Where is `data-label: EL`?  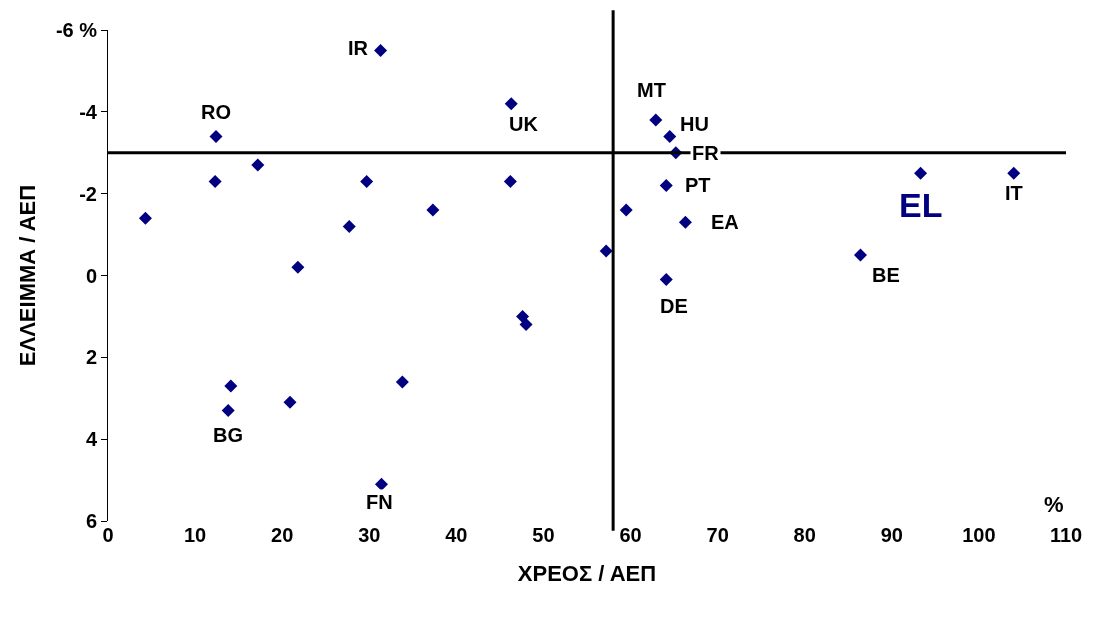 data-label: EL is located at coordinates (921, 205).